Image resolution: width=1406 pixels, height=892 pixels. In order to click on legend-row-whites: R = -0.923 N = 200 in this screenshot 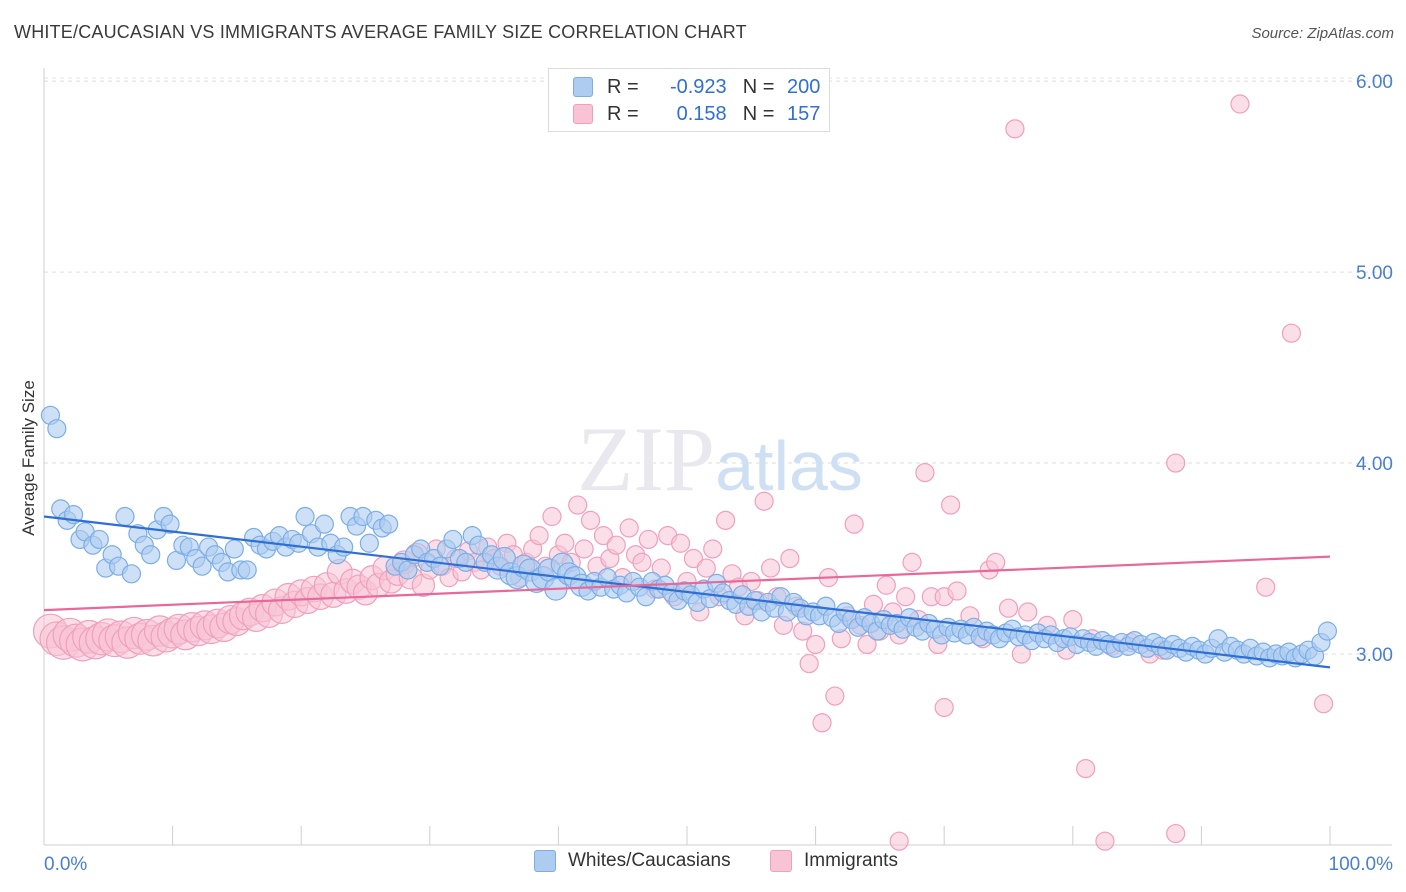, I will do `click(696, 87)`.